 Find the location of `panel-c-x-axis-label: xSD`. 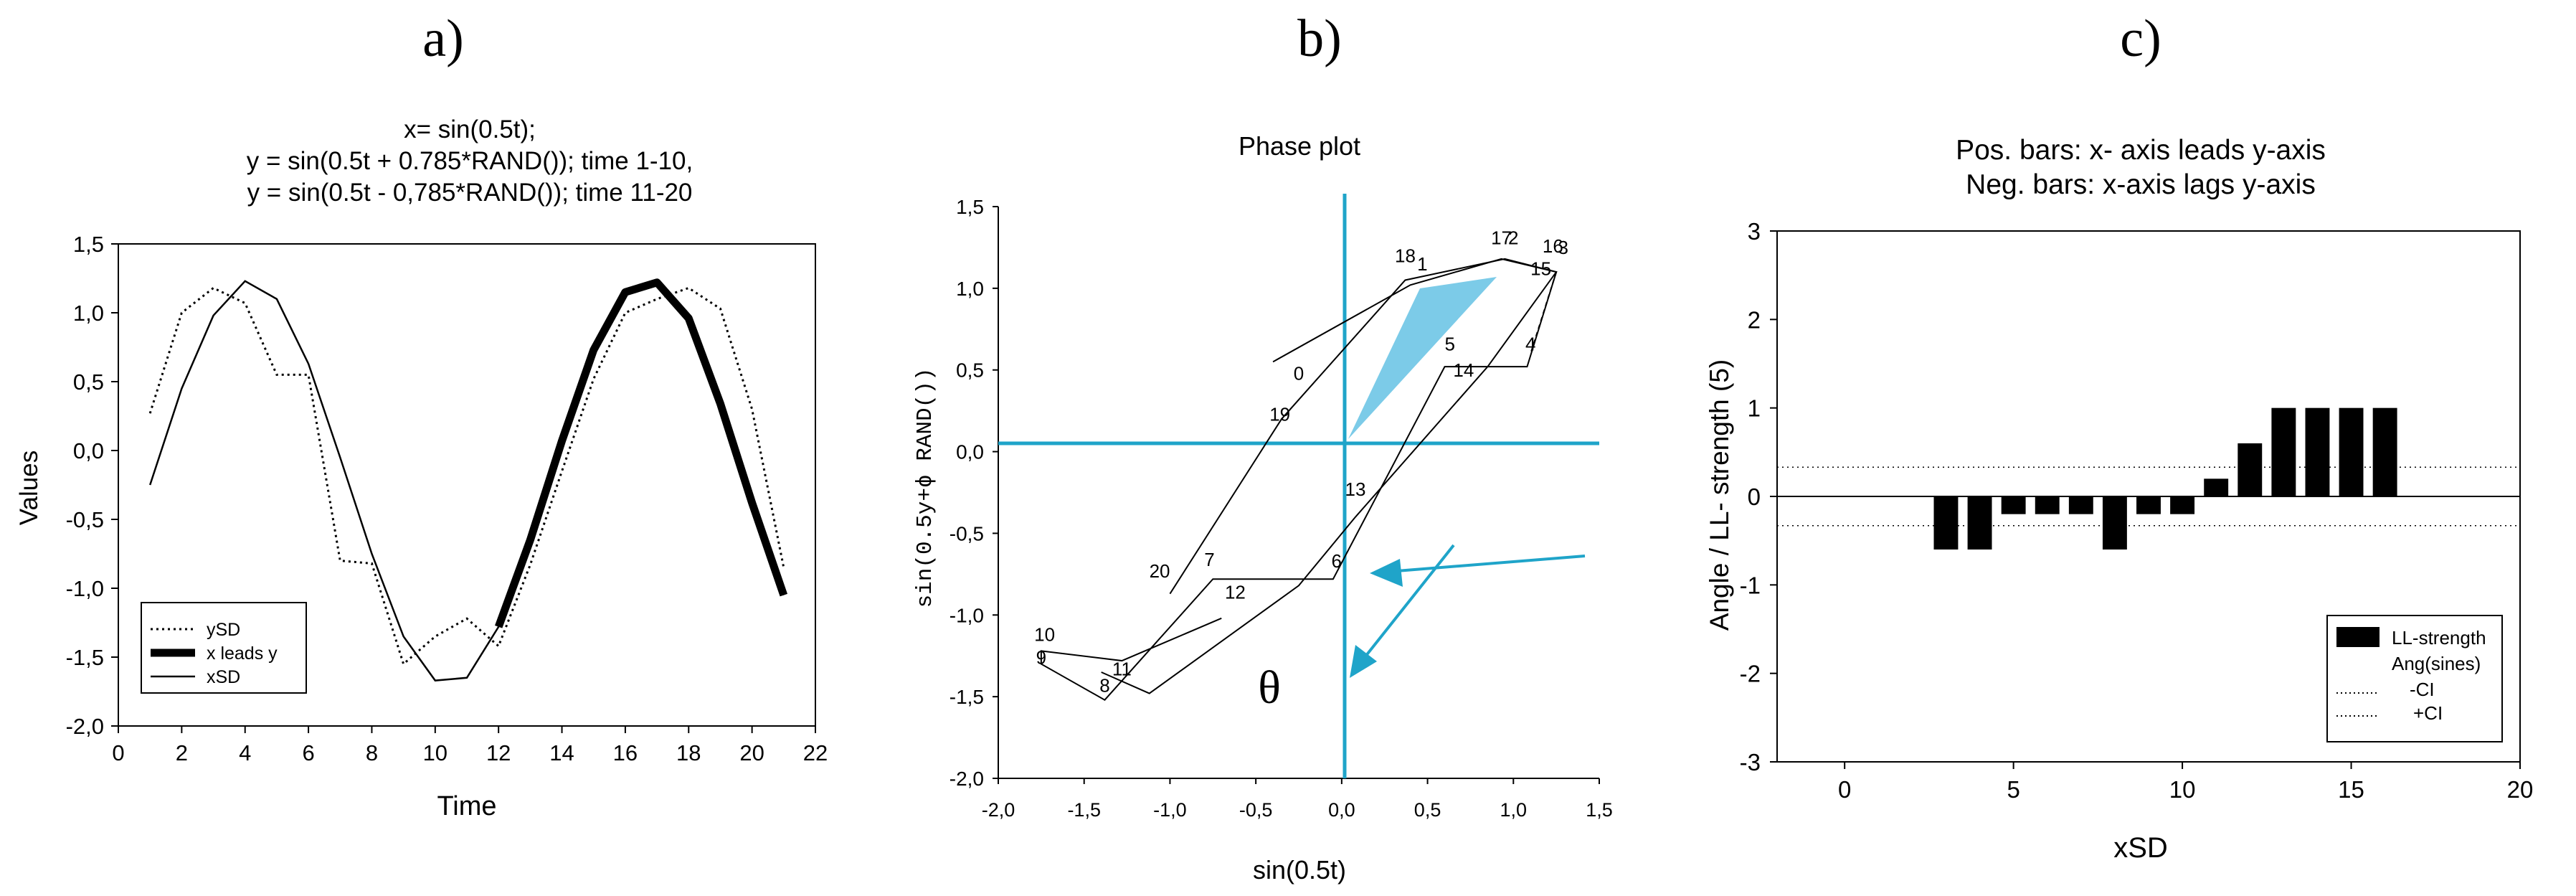

panel-c-x-axis-label: xSD is located at coordinates (2140, 848).